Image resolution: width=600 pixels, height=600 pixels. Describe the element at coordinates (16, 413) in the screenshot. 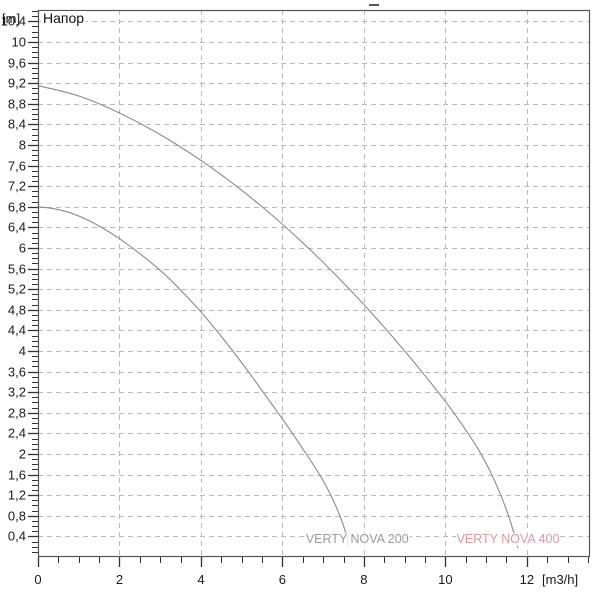

I see `y-axis-tick-label: 2,8` at that location.